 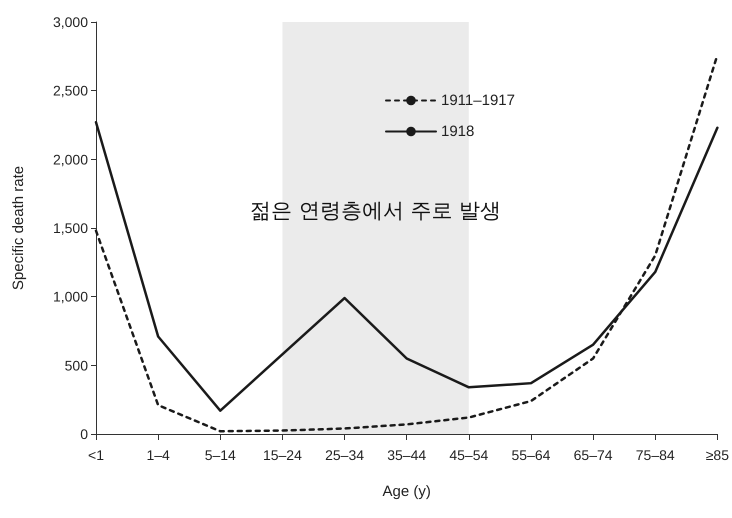 I want to click on band-label: 젊은 연령층에서 주로 발생, so click(x=376, y=210).